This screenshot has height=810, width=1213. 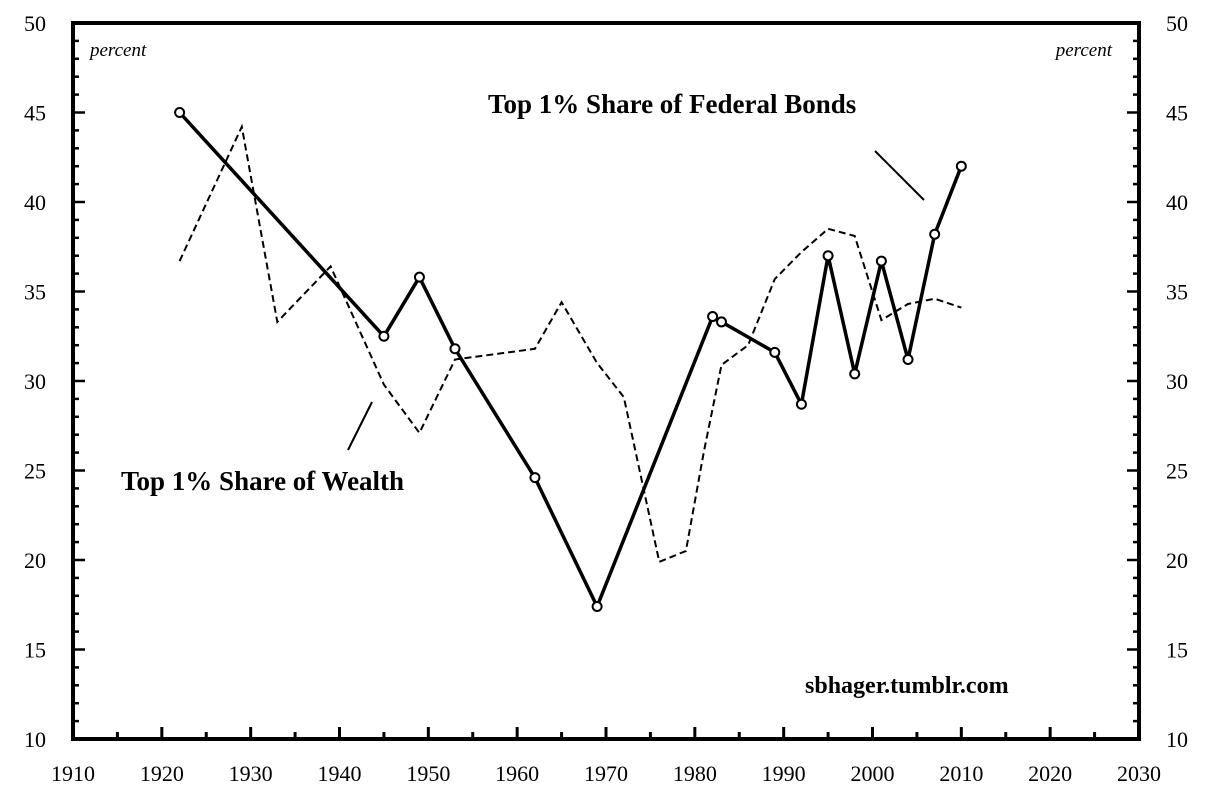 I want to click on y-tick-label-right: 35, so click(x=1177, y=292).